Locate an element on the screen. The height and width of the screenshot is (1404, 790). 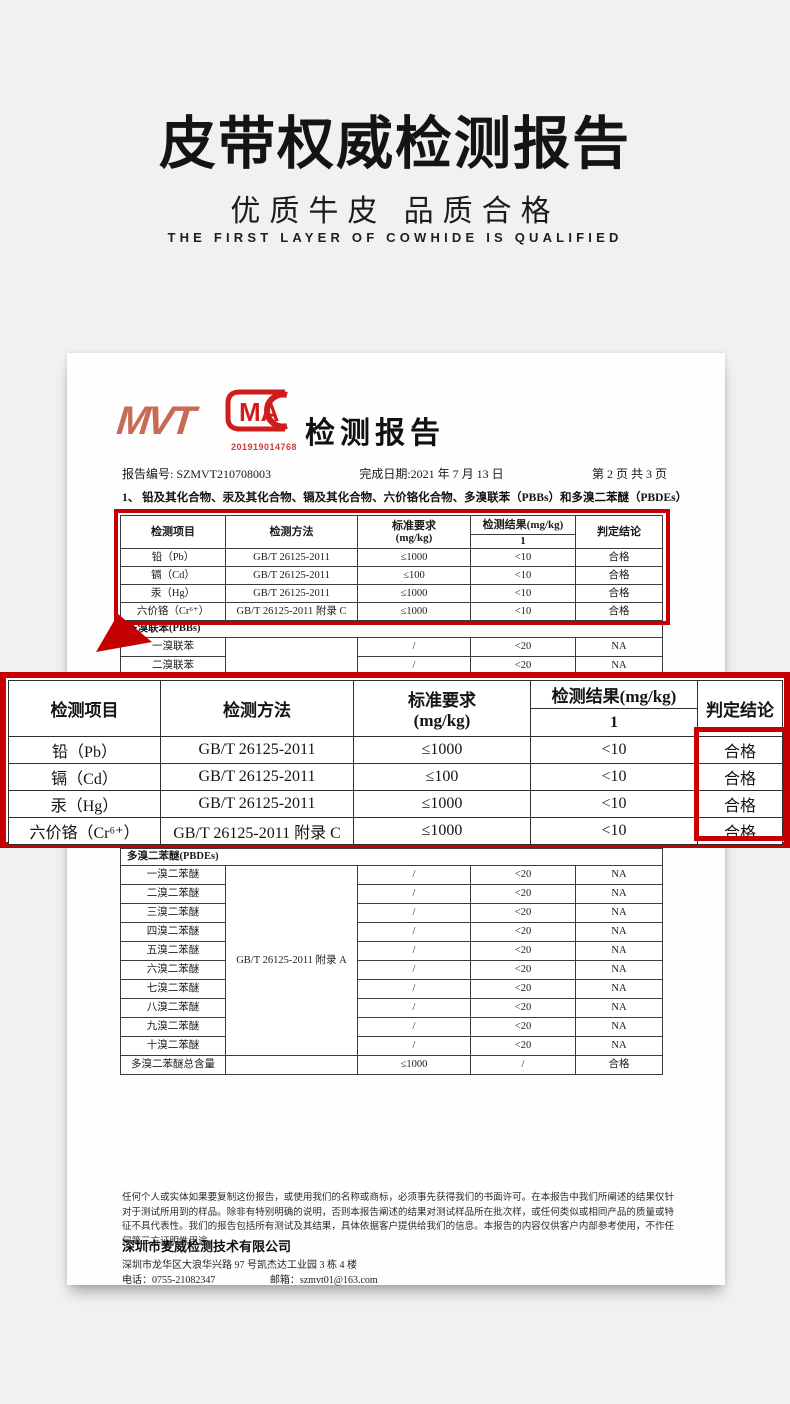
table-subheader-row: 1 is located at coordinates (396, 722).